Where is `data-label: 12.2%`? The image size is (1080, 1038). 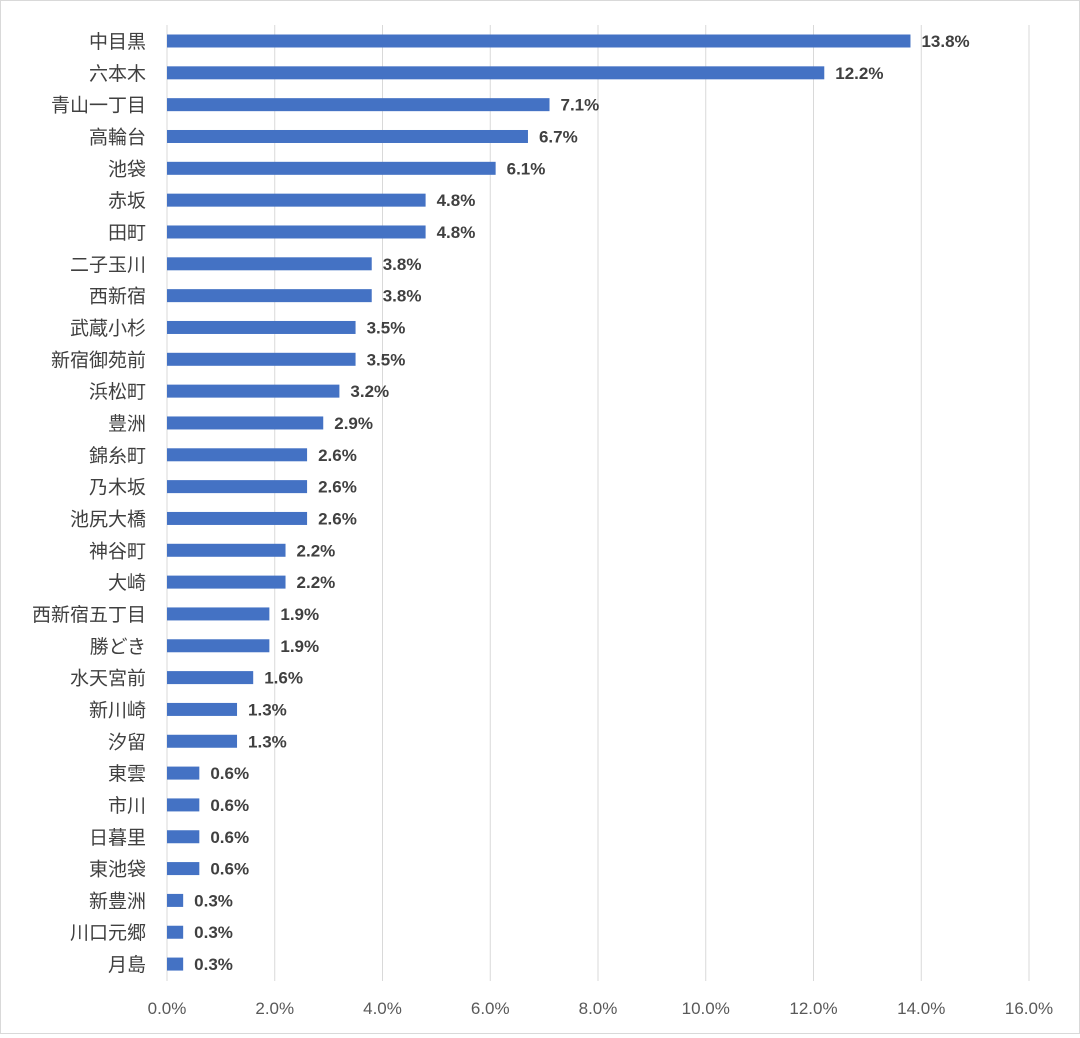
data-label: 12.2% is located at coordinates (859, 73).